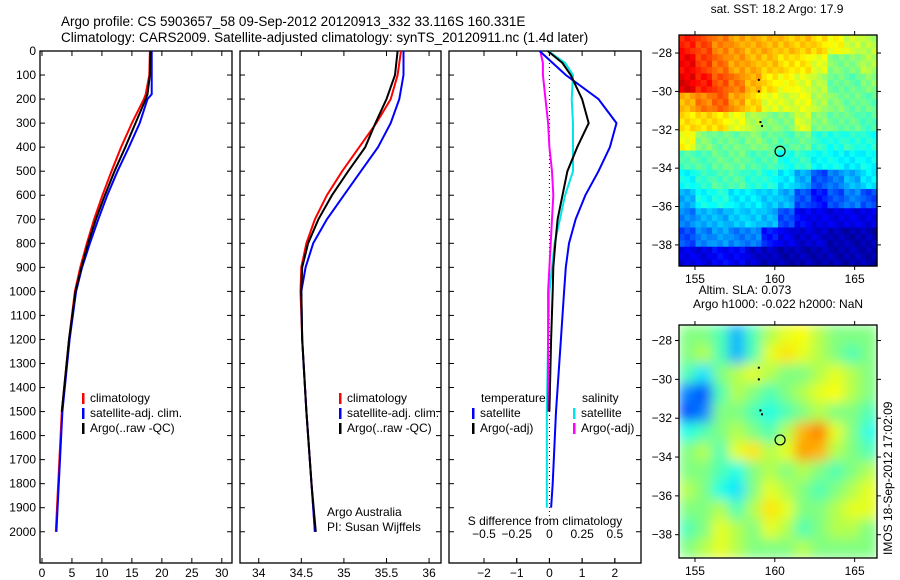  Describe the element at coordinates (582, 534) in the screenshot. I see `s-difference-tick-label: 0.25` at that location.